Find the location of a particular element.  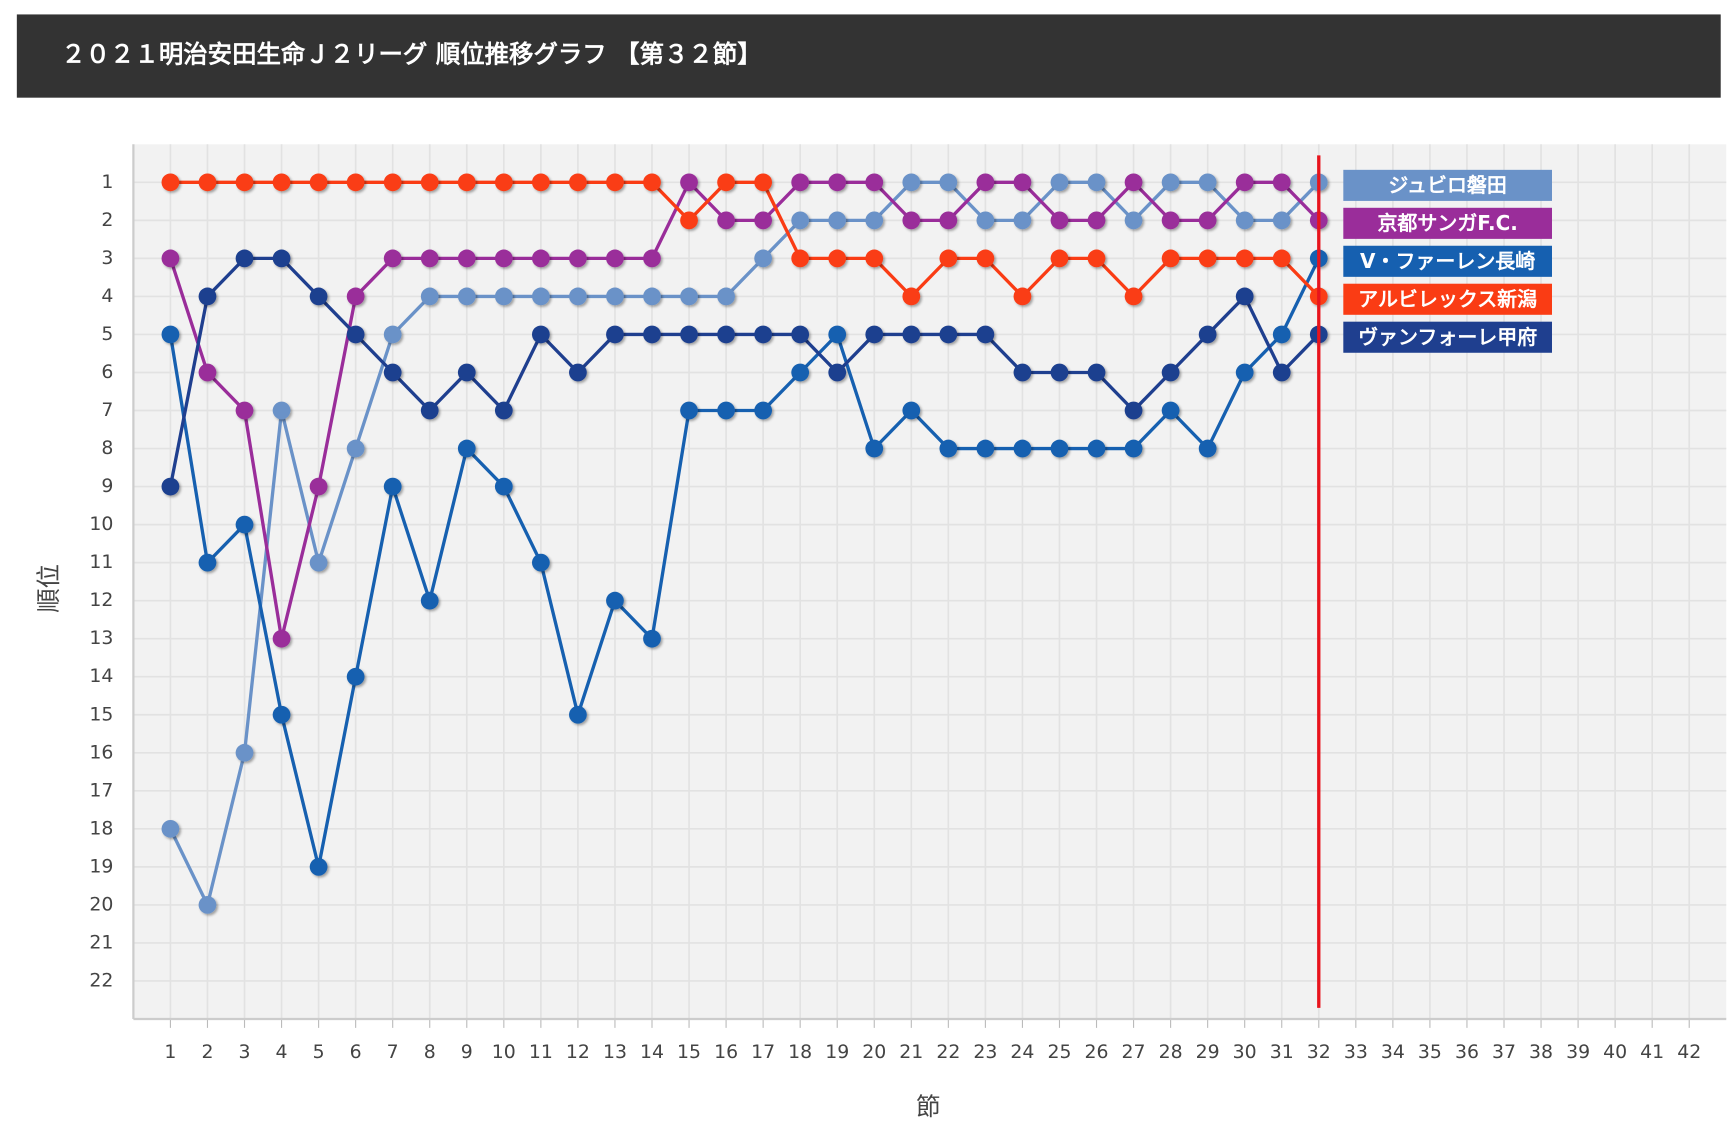

y-tick-label: 22 is located at coordinates (101, 980).